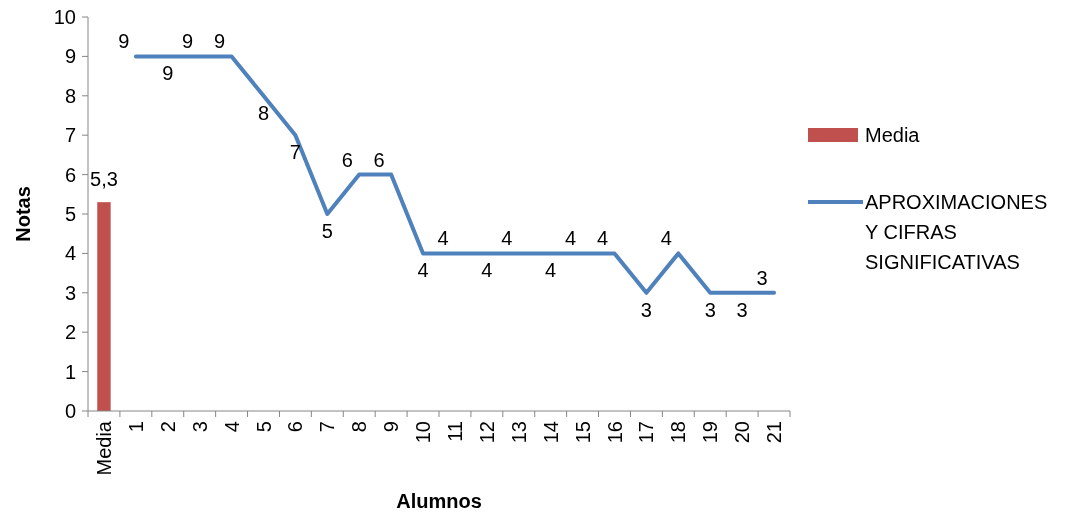  I want to click on x-tick-label: 14, so click(550, 432).